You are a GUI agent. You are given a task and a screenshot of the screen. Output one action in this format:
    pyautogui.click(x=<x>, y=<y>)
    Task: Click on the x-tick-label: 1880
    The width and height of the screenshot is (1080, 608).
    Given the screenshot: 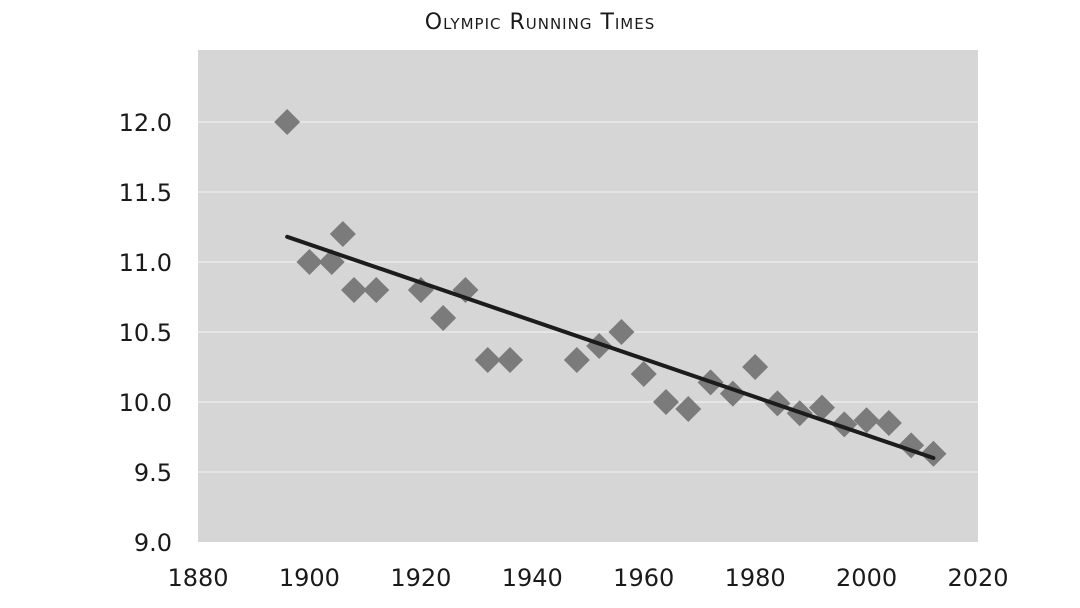 What is the action you would take?
    pyautogui.click(x=197, y=578)
    